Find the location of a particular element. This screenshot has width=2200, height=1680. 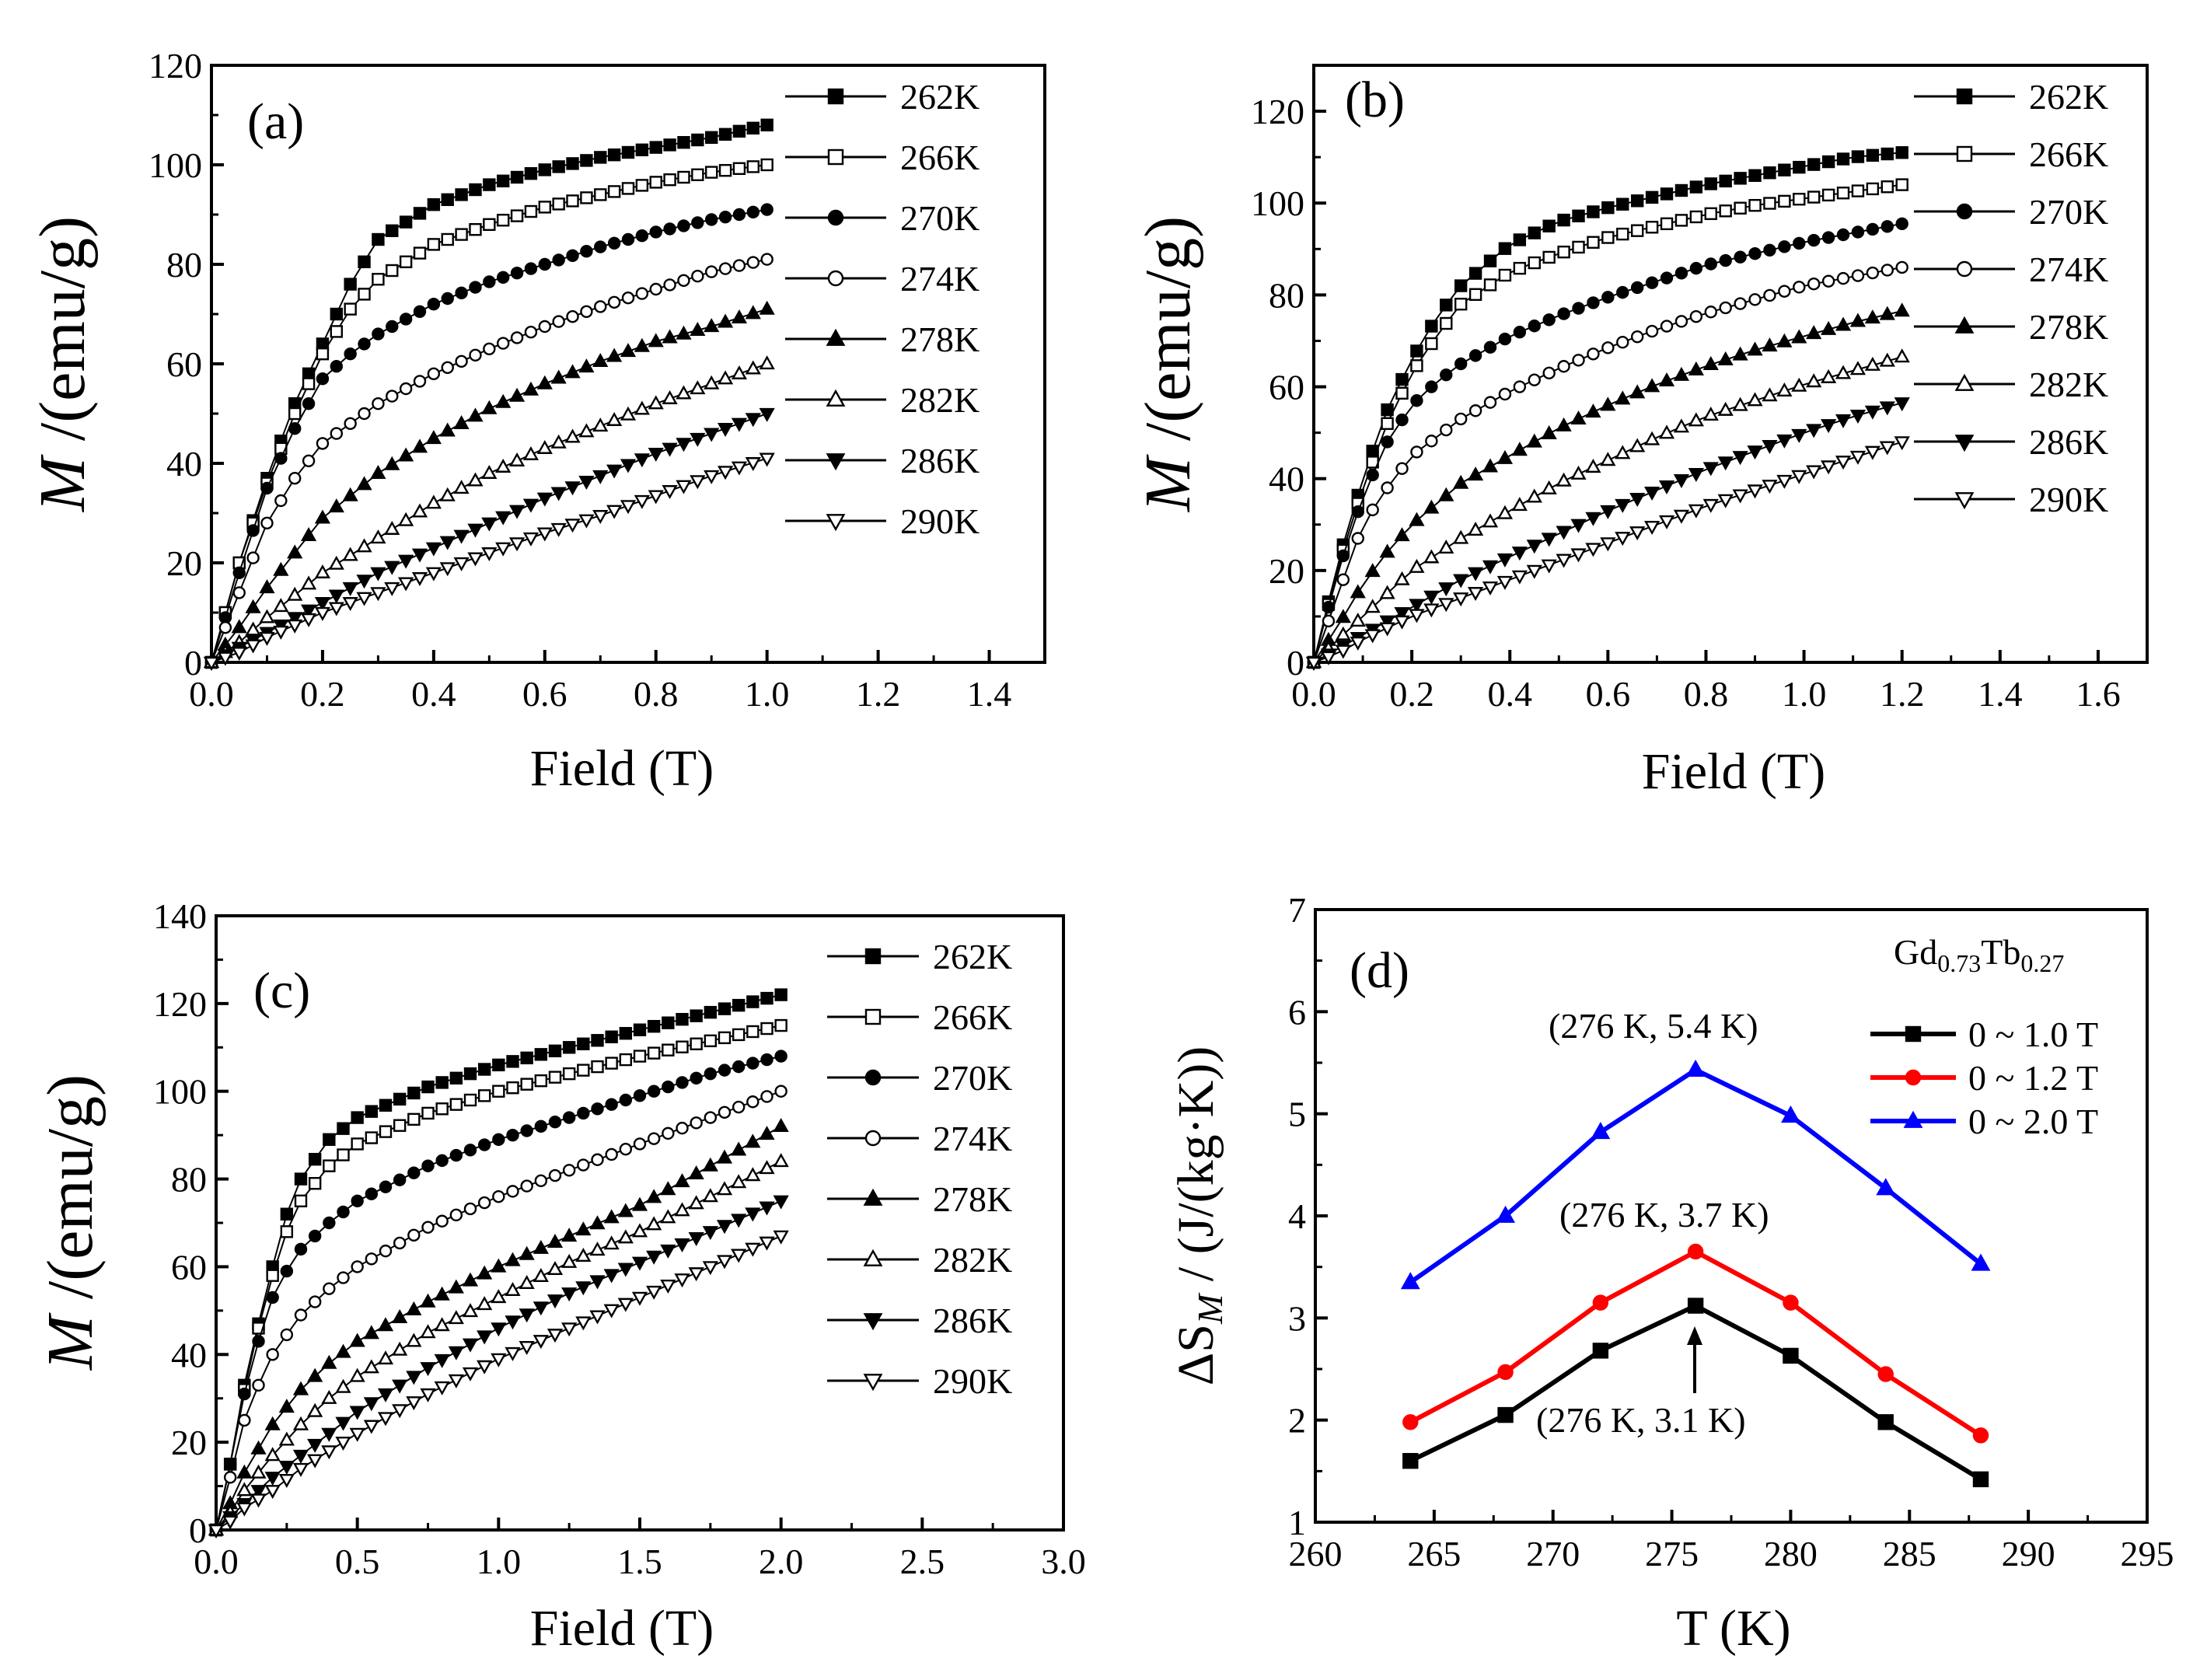

x-tick-label: 275 is located at coordinates (1672, 1554).